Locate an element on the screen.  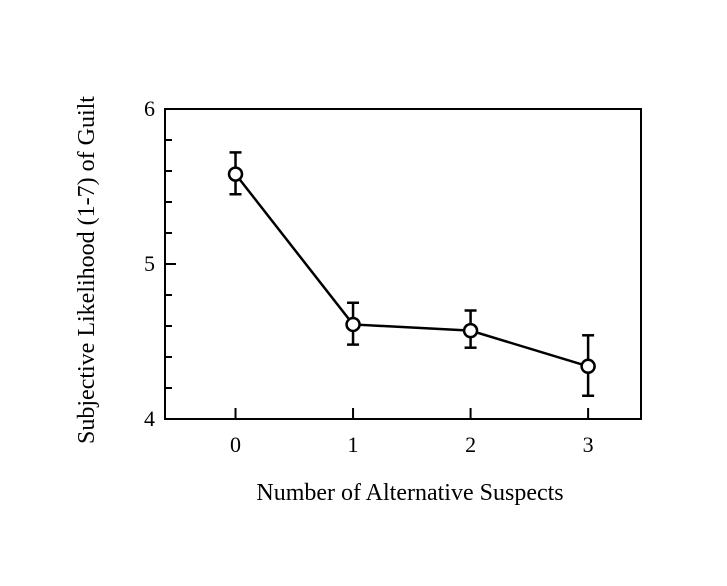
y-tick-label: 5 is located at coordinates (149, 263).